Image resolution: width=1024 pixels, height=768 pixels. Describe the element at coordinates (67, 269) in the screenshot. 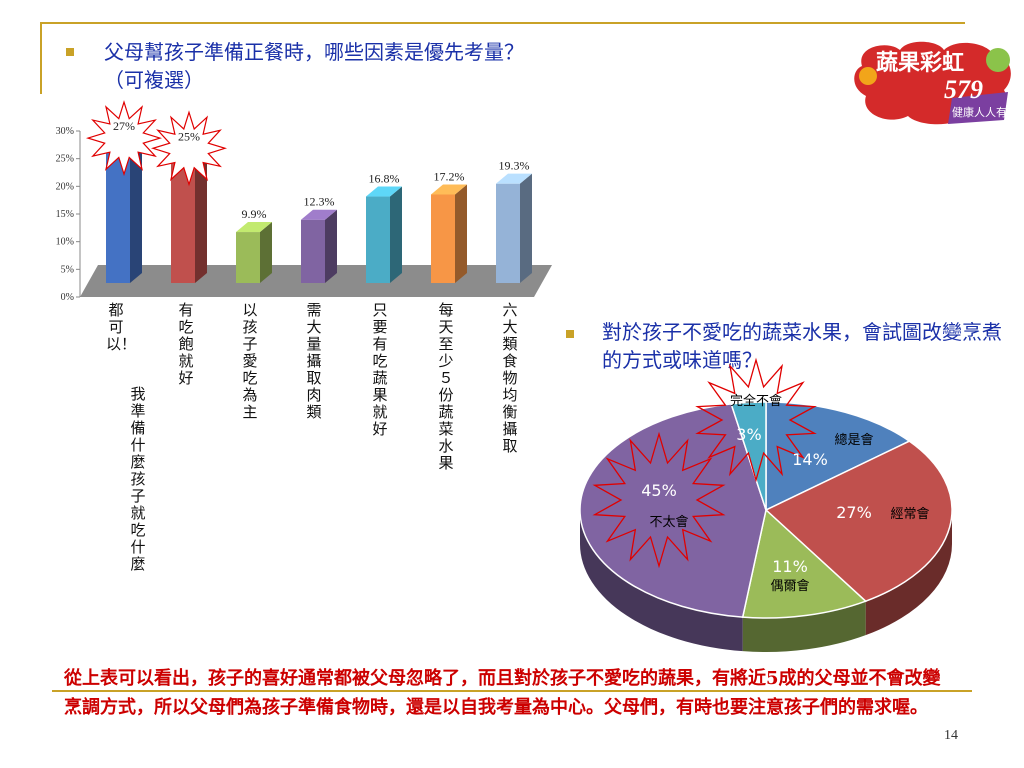

I see `y-tick-label: 5%` at that location.